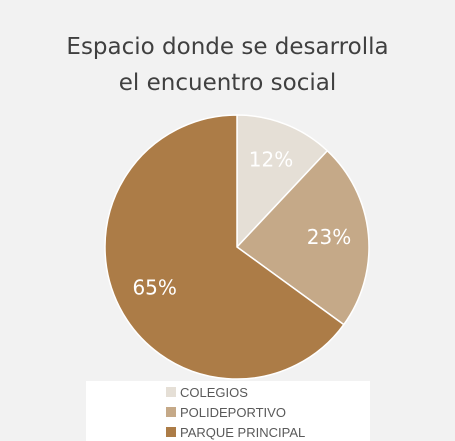 This screenshot has width=455, height=441. Describe the element at coordinates (282, 181) in the screenshot. I see `pie-slice-colegios` at that location.